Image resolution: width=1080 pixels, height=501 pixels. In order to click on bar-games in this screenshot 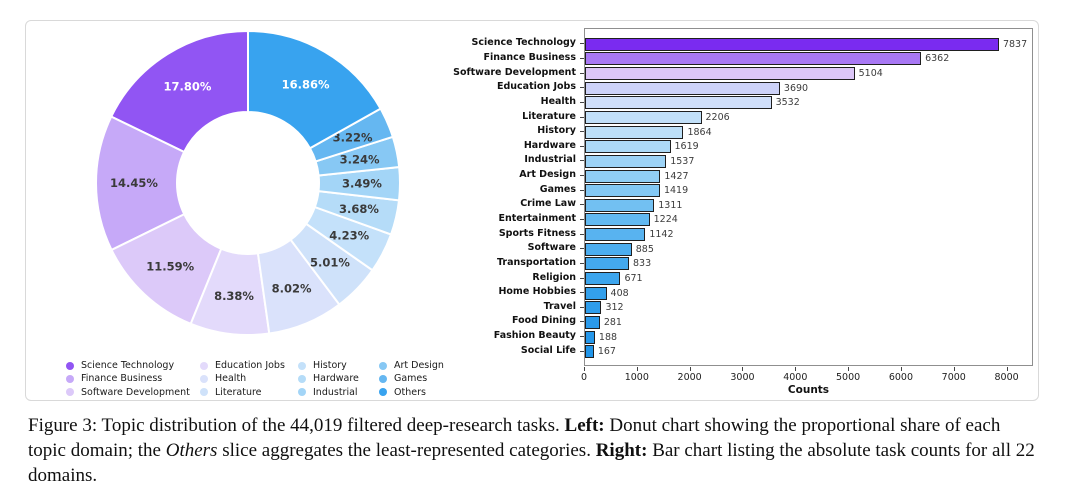, I will do `click(622, 191)`.